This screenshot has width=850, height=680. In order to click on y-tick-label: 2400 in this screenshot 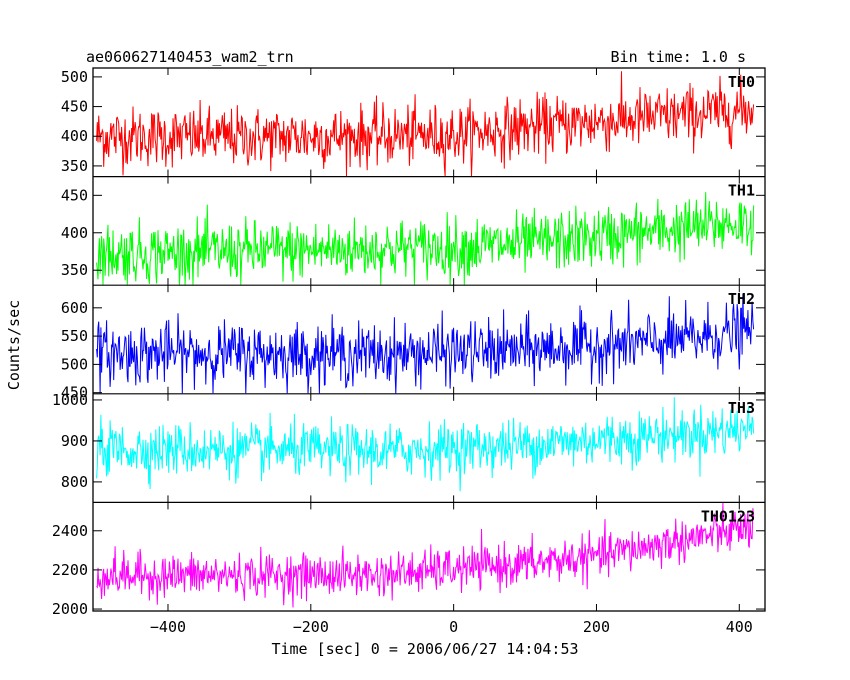, I will do `click(70, 531)`.